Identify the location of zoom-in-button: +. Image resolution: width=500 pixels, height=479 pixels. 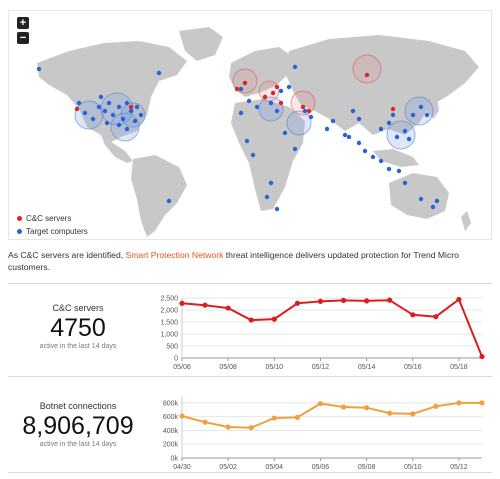
(23, 23).